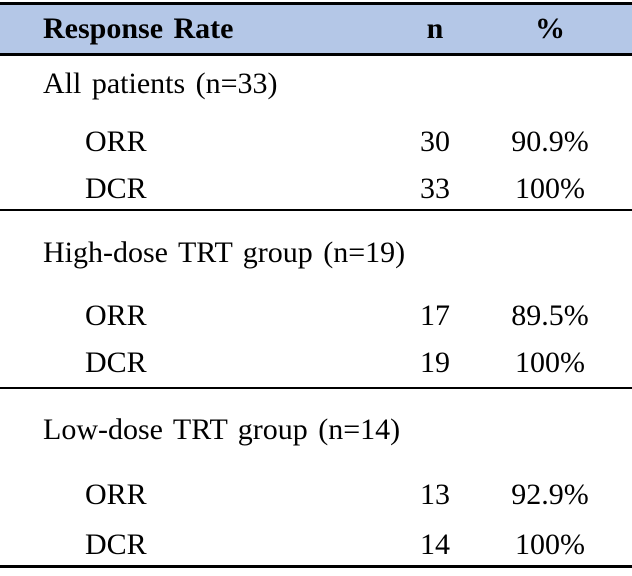 Image resolution: width=632 pixels, height=576 pixels. What do you see at coordinates (316, 363) in the screenshot?
I see `table-row-dcr: DCR 19 100%` at bounding box center [316, 363].